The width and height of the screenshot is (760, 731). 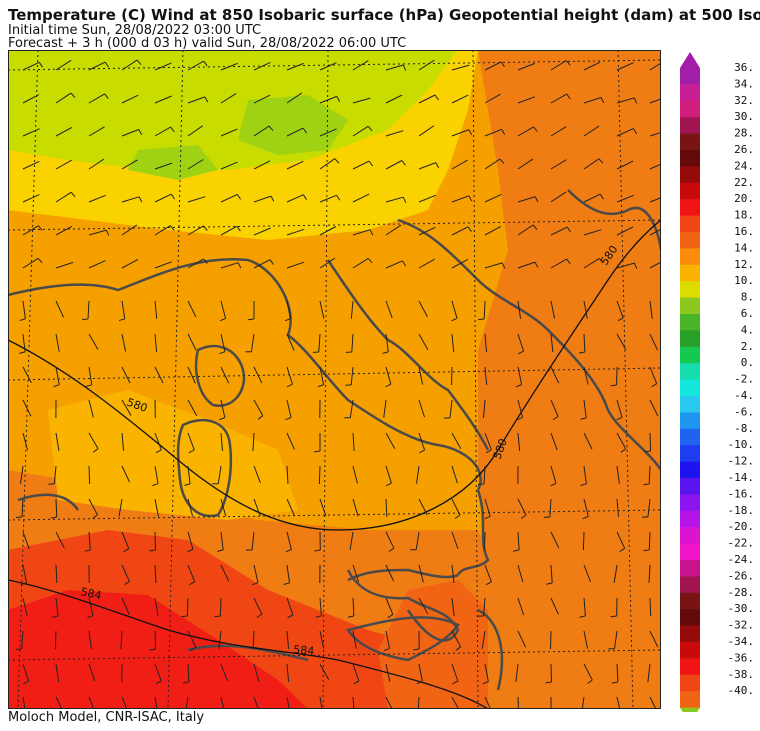 I want to click on colorbar-label: -18., so click(x=741, y=510).